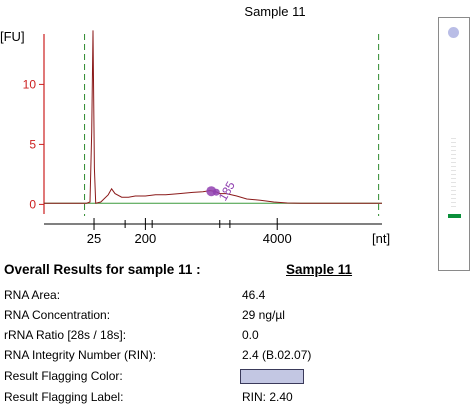 The image size is (474, 406). What do you see at coordinates (381, 238) in the screenshot?
I see `x-axis-label: [nt]` at bounding box center [381, 238].